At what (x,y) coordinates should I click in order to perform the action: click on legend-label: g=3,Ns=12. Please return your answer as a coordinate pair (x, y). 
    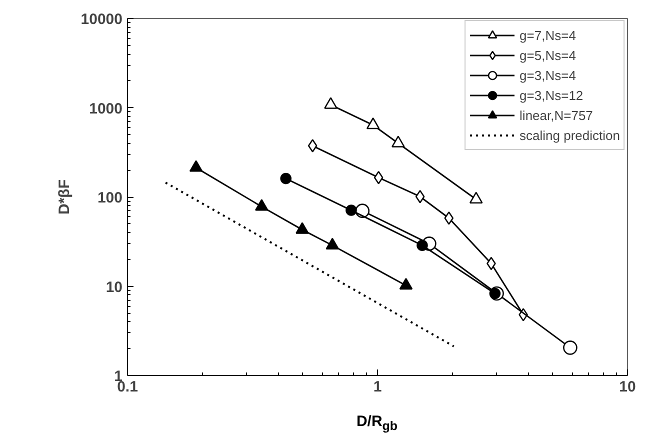
    Looking at the image, I should click on (552, 95).